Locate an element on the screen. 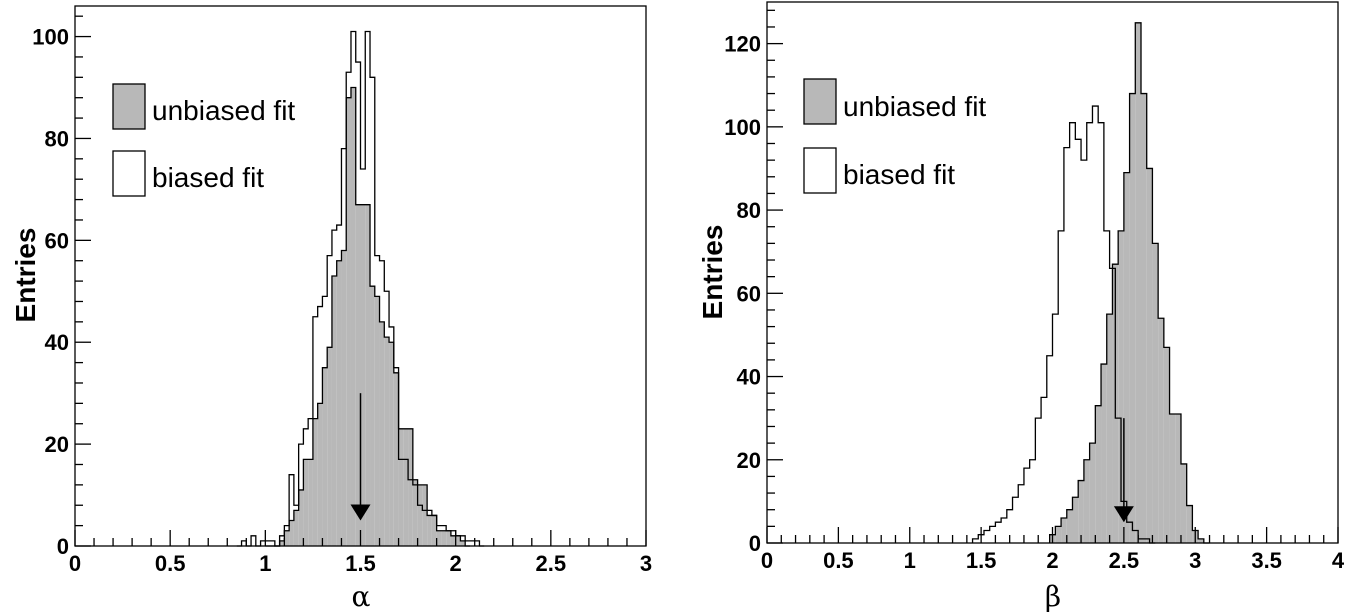 This screenshot has width=1363, height=616. beta-x-tick-label: 1 is located at coordinates (910, 560).